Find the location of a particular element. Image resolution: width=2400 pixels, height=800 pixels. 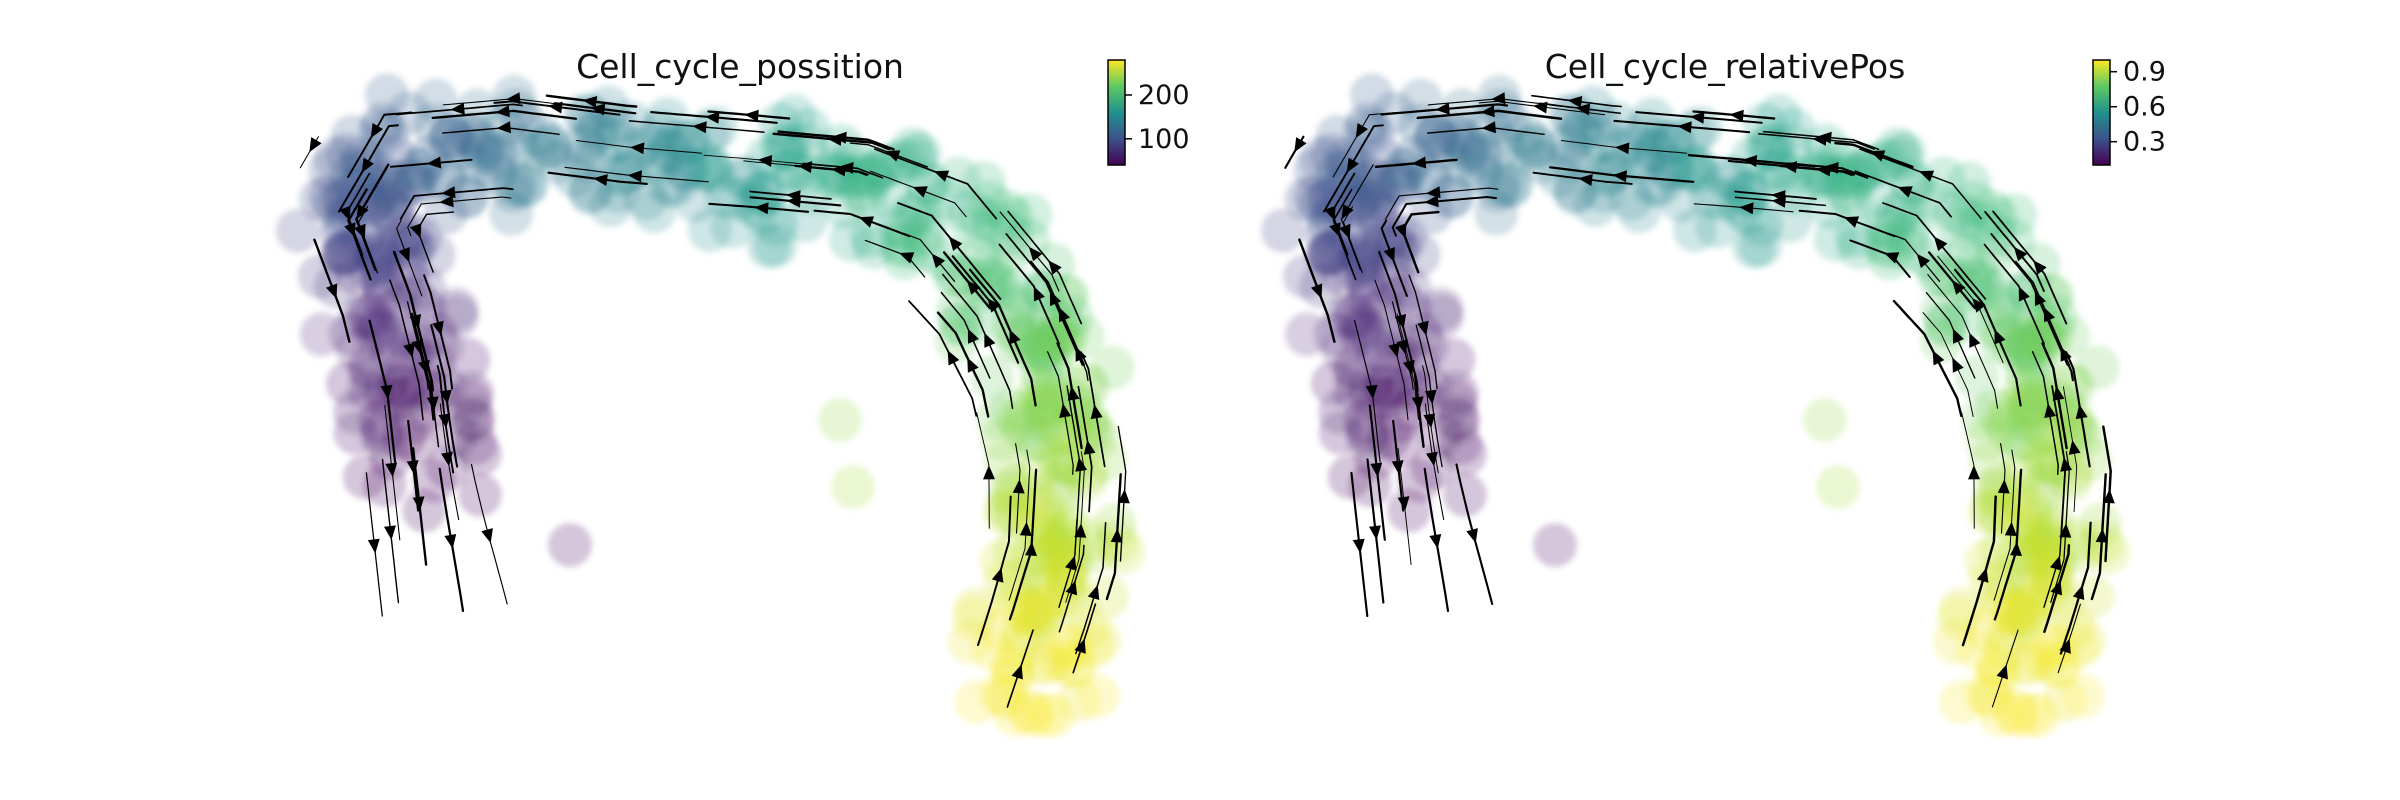

colorbar-tick-label: 0.3 is located at coordinates (2144, 142).